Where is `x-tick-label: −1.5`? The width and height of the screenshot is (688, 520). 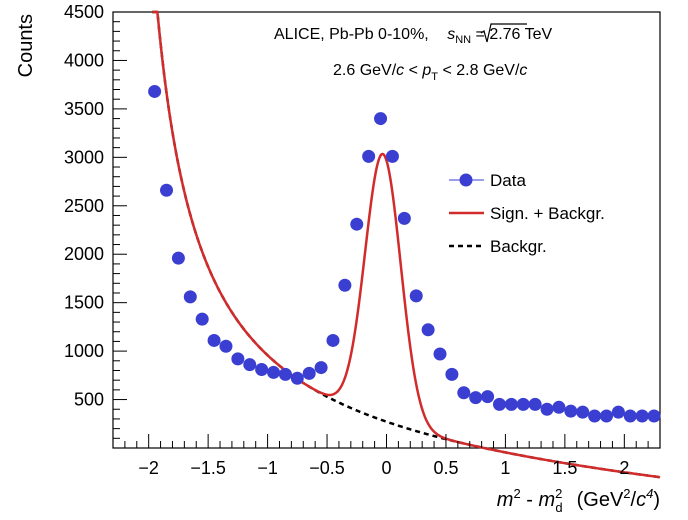 x-tick-label: −1.5 is located at coordinates (208, 468).